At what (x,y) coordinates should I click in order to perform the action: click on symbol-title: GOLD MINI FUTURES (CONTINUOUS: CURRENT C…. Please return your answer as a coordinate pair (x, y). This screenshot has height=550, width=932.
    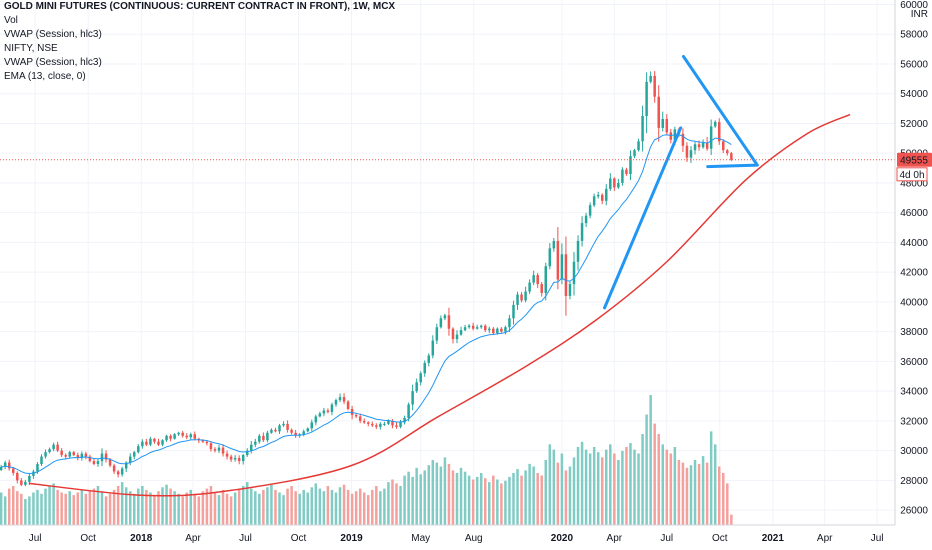
    Looking at the image, I should click on (200, 6).